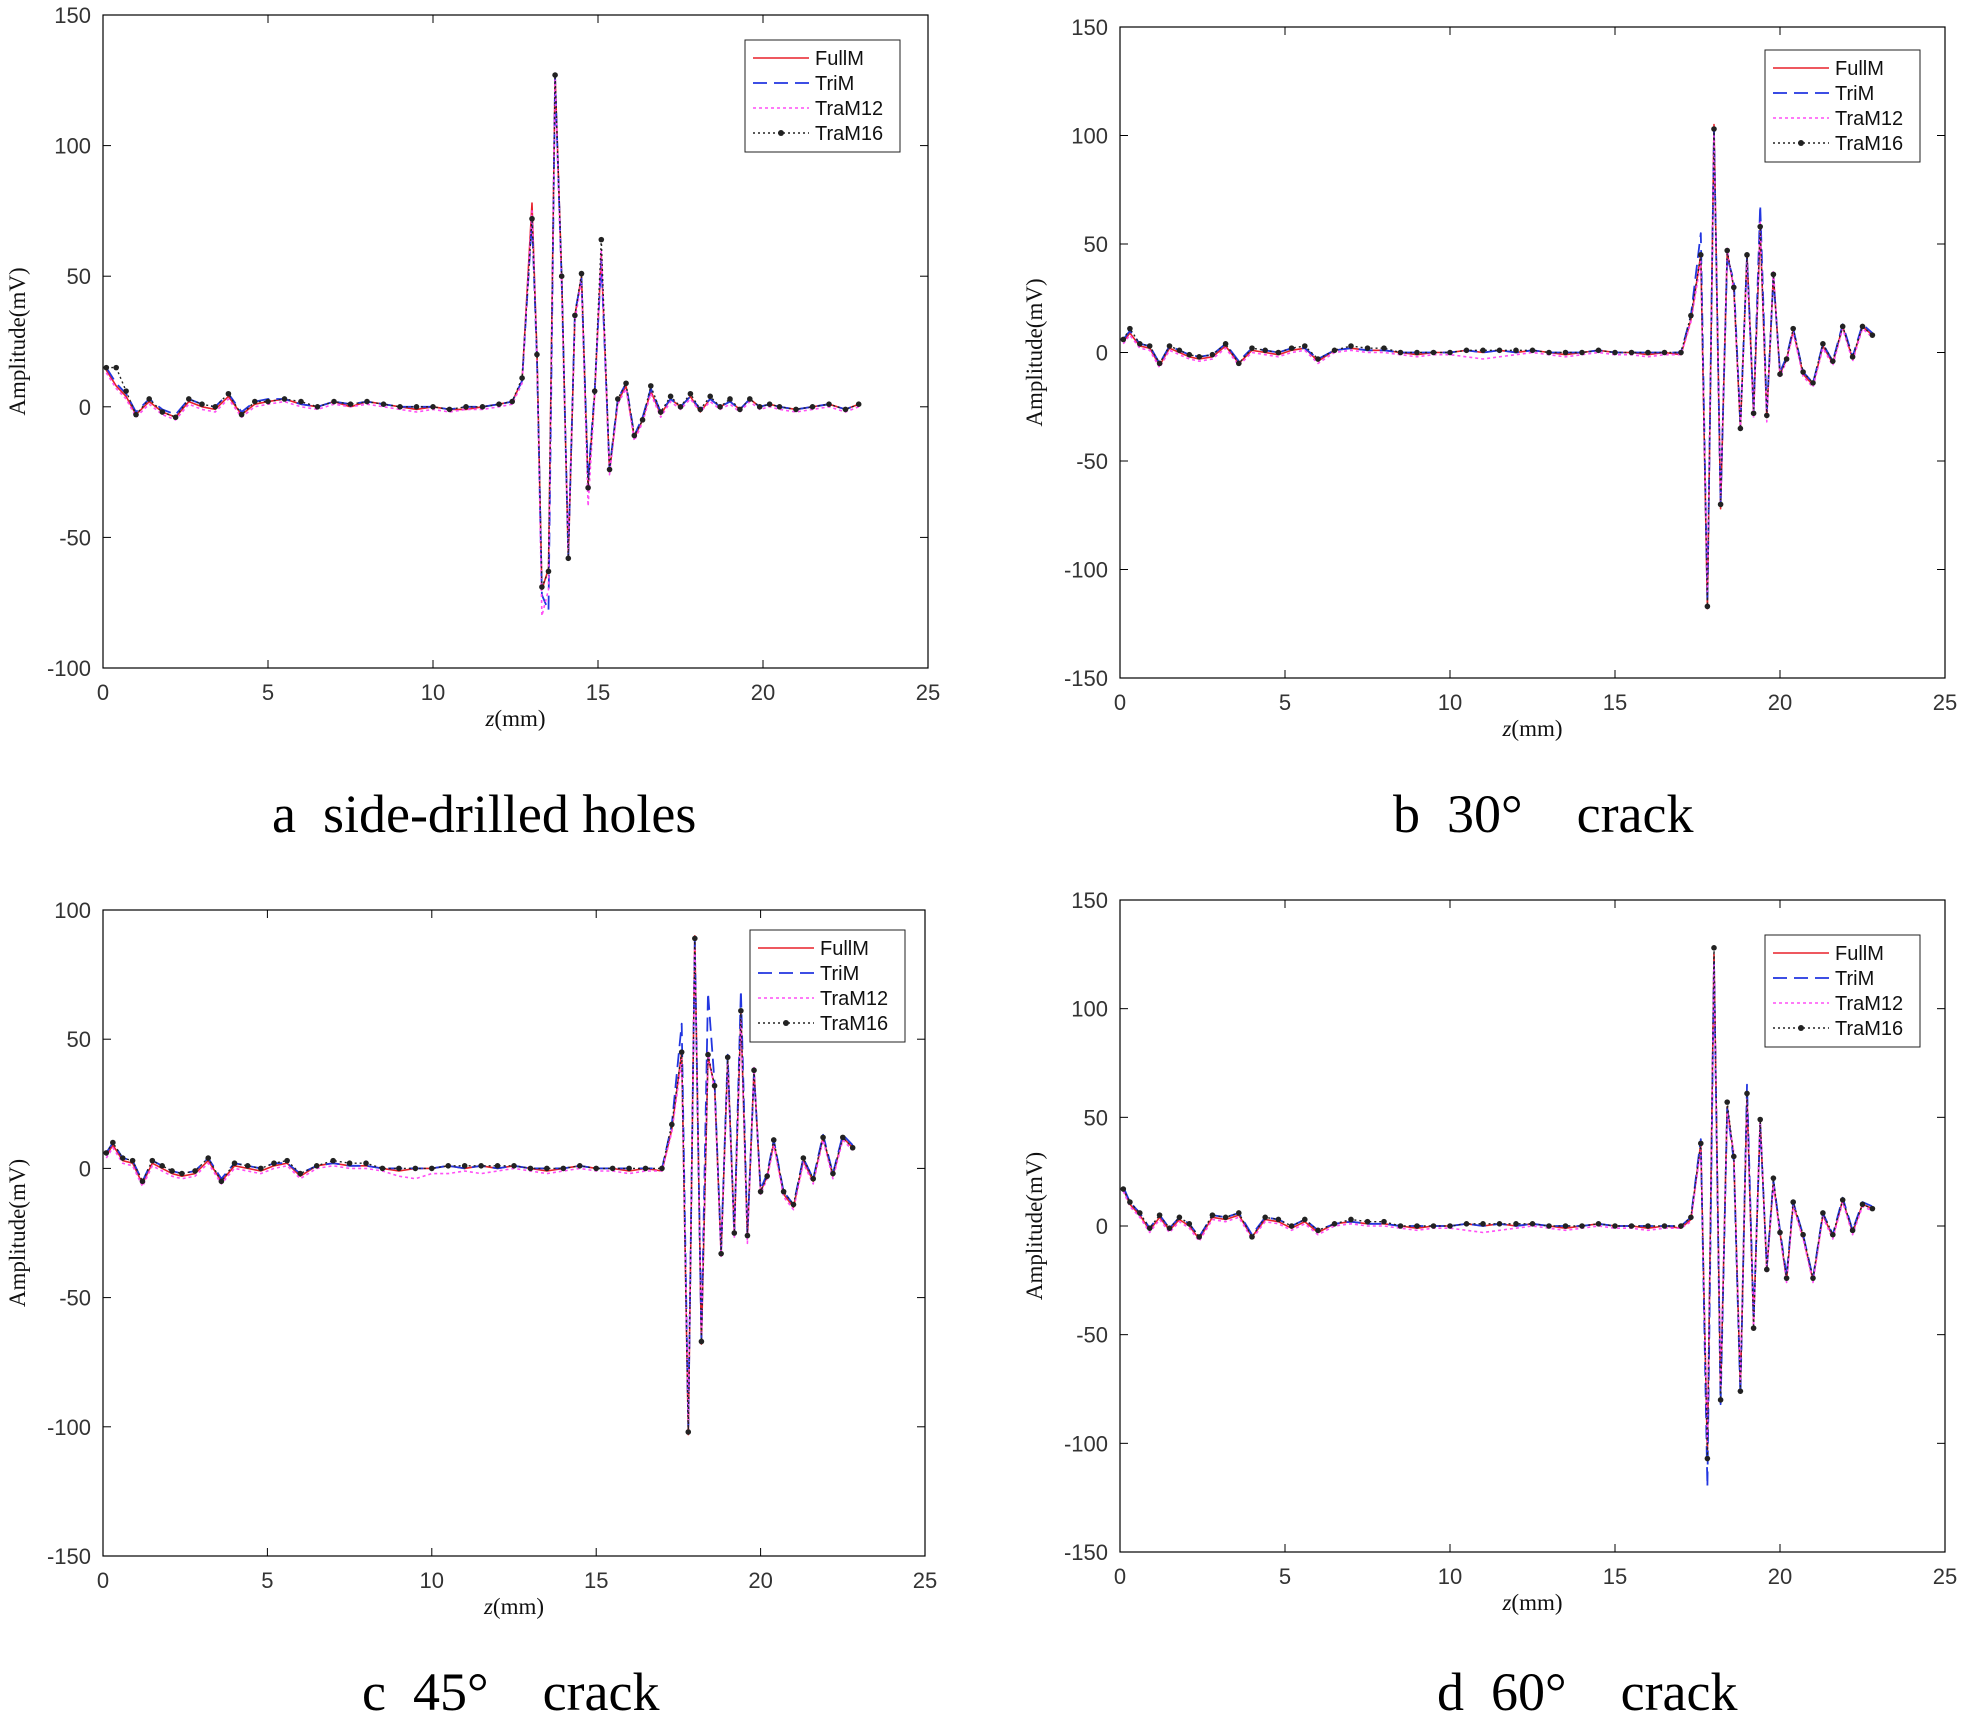 The height and width of the screenshot is (1730, 1965). What do you see at coordinates (849, 134) in the screenshot?
I see `legend-label-tram16: TraM16` at bounding box center [849, 134].